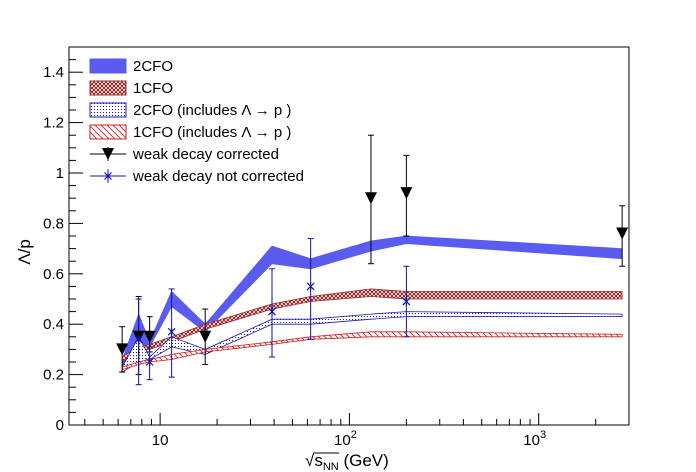 This screenshot has height=472, width=696. I want to click on x-axis-title-sub: NN, so click(331, 466).